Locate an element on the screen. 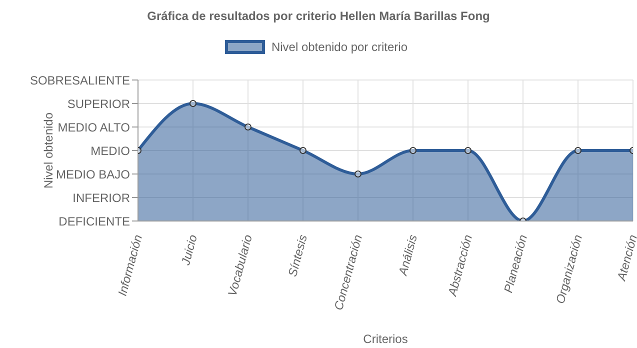 The width and height of the screenshot is (637, 348). x-tick-label: Análisis is located at coordinates (407, 255).